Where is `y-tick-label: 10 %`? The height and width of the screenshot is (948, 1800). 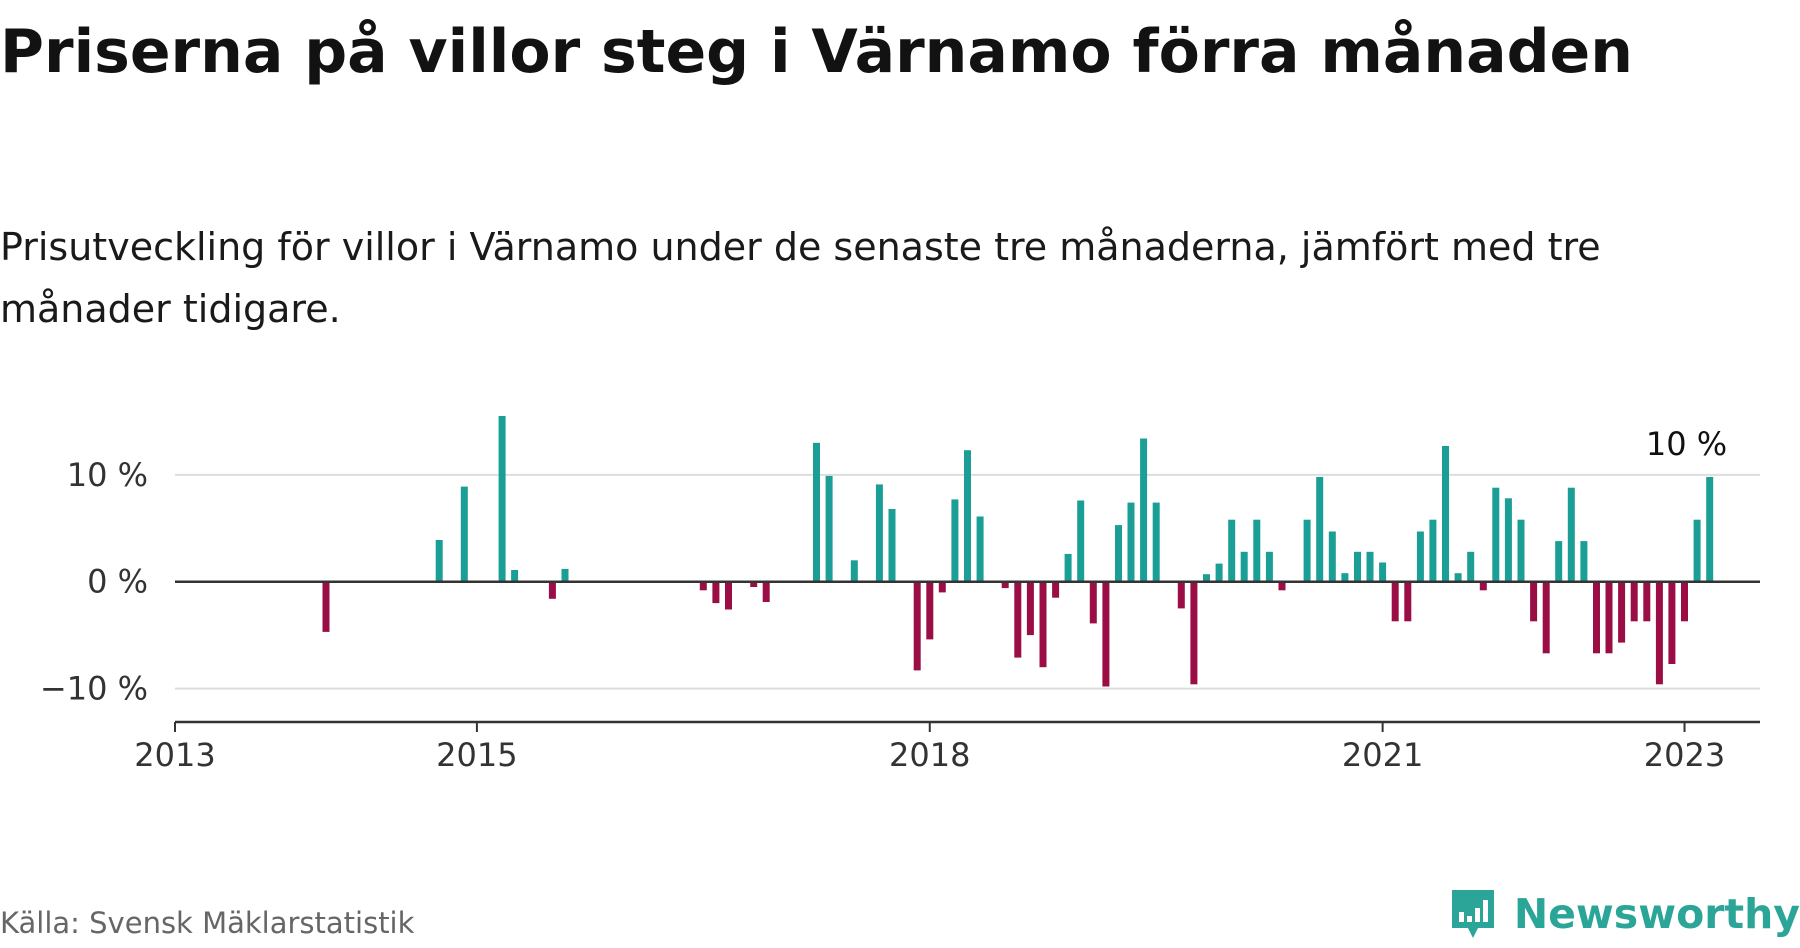
y-tick-label: 10 % is located at coordinates (107, 475).